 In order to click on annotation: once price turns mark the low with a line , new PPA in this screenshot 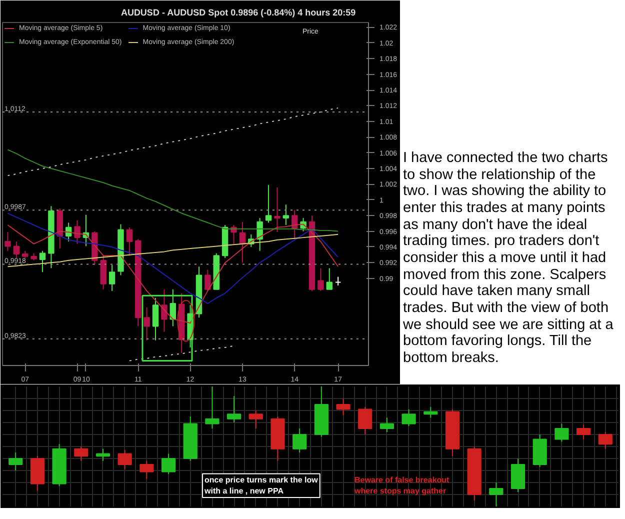, I will do `click(261, 486)`.